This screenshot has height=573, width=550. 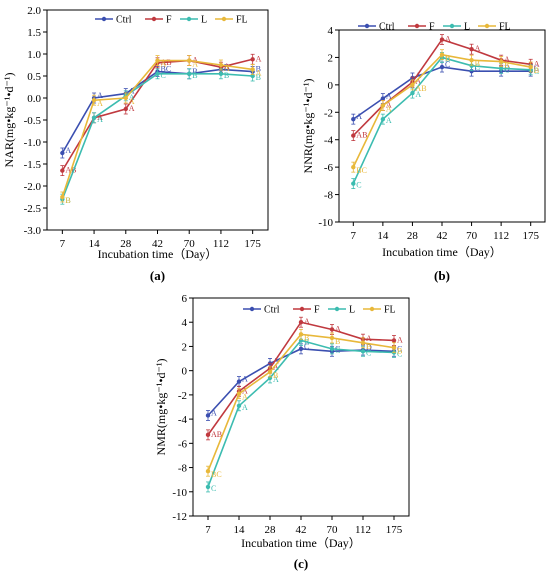 I want to click on y-tick-label: 4, so click(x=185, y=323).